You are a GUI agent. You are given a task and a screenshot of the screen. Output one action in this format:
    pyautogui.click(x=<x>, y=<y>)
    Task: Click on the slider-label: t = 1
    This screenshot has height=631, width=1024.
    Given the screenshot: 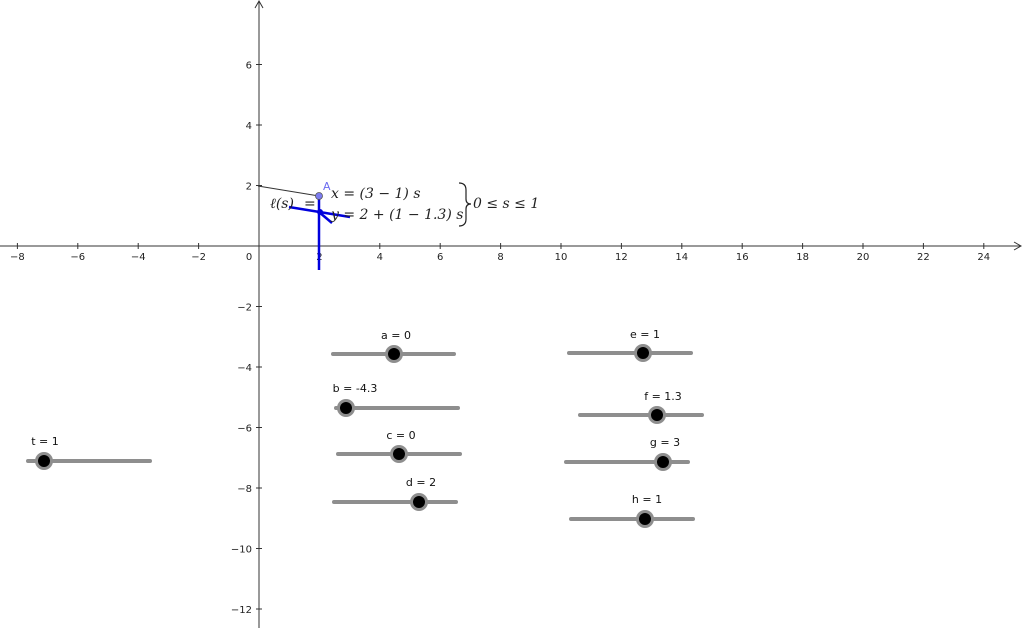 What is the action you would take?
    pyautogui.click(x=45, y=441)
    